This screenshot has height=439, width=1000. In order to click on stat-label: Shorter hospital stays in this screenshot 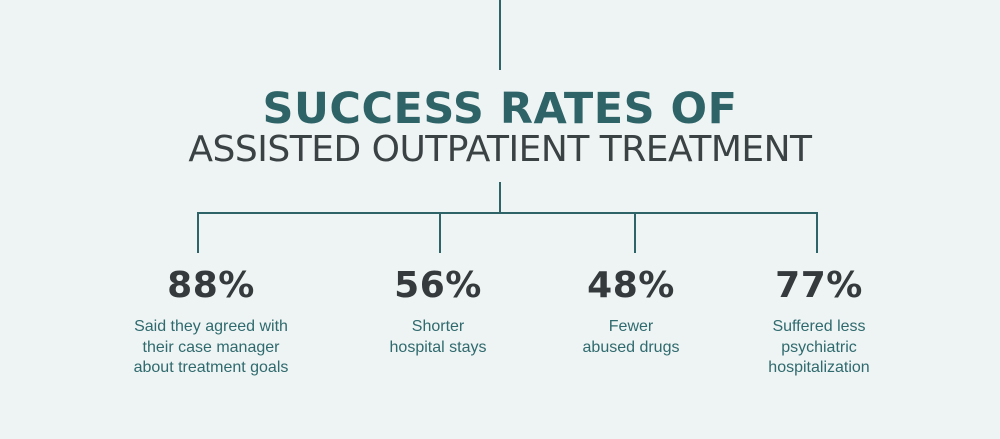, I will do `click(438, 337)`.